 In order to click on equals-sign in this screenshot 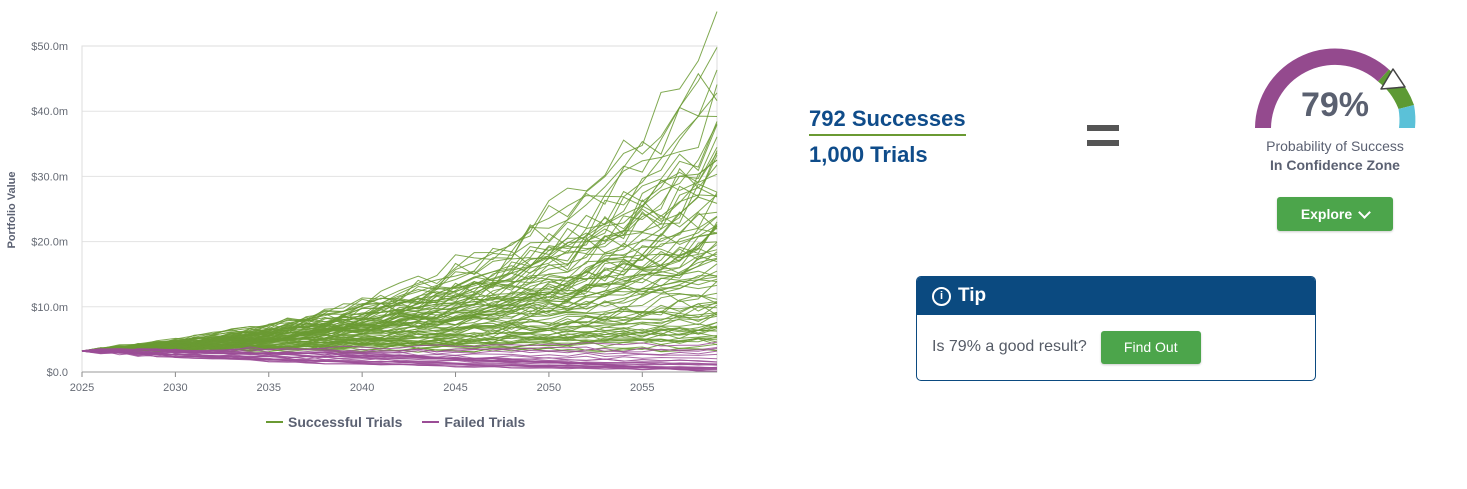, I will do `click(1103, 140)`.